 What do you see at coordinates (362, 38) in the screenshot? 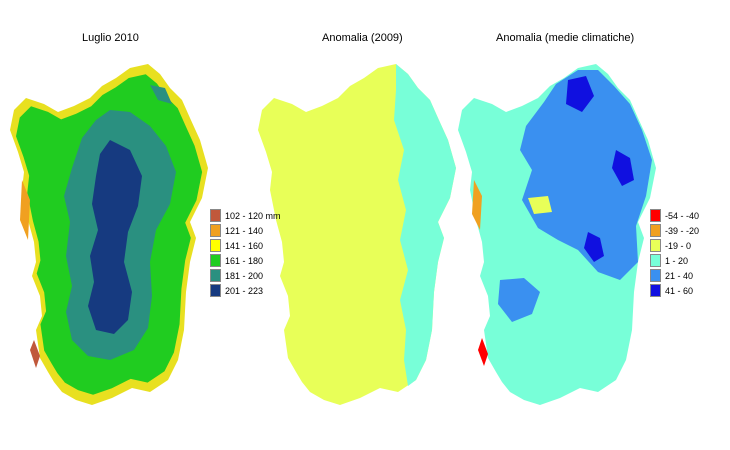
I see `map-title-anomalia-2009: Anomalia (2009)` at bounding box center [362, 38].